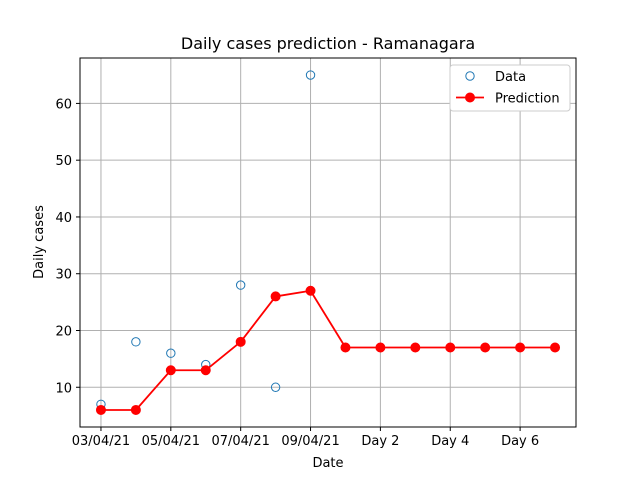 The width and height of the screenshot is (640, 484). What do you see at coordinates (63, 275) in the screenshot?
I see `y-tick-label: 30` at bounding box center [63, 275].